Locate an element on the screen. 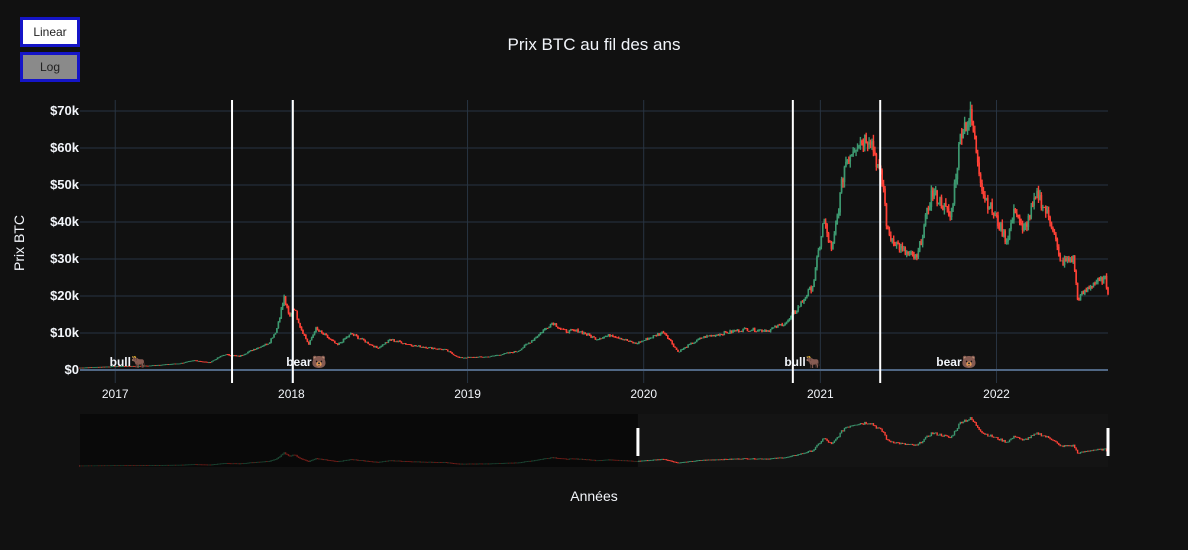  range-slider is located at coordinates (594, 440).